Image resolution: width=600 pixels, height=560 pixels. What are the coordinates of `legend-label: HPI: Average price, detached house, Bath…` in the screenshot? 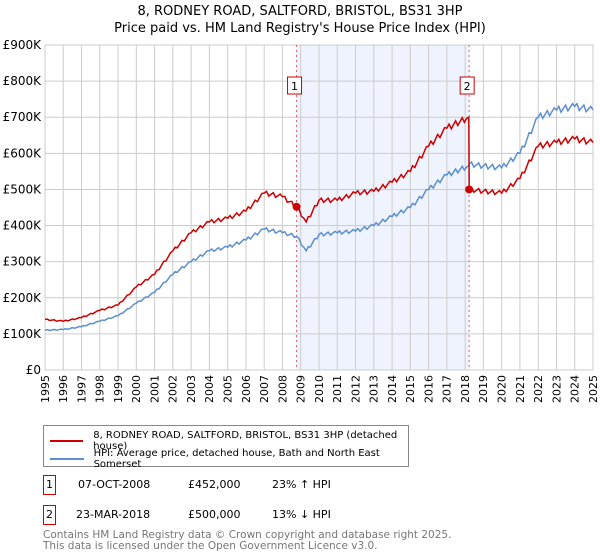 It's located at (236, 459).